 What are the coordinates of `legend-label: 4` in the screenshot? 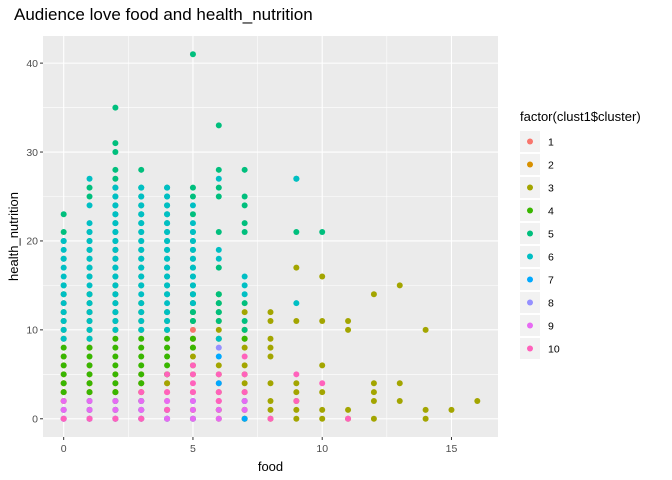 It's located at (551, 212).